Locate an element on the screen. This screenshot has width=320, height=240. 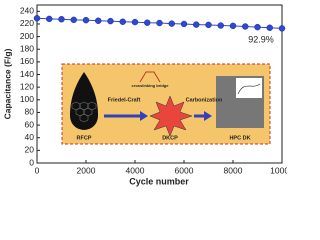
rfcp-drop is located at coordinates (84, 101).